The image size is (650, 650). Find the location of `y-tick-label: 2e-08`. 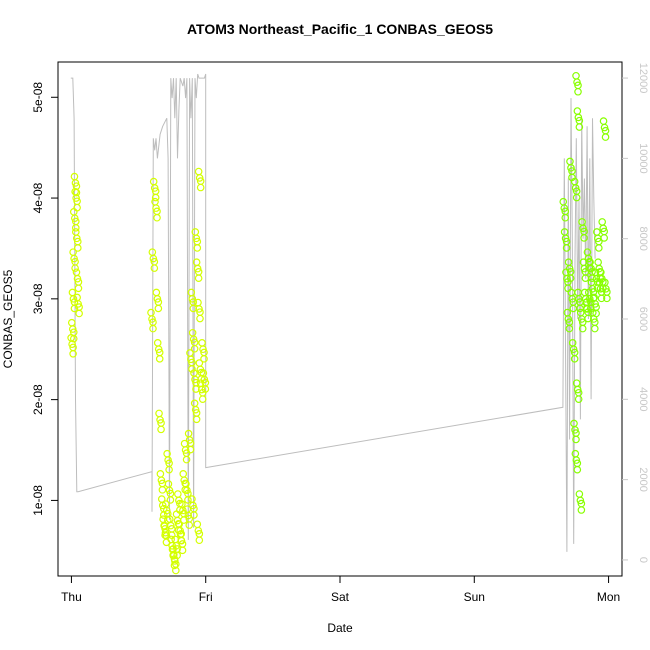

y-tick-label: 2e-08 is located at coordinates (38, 399).